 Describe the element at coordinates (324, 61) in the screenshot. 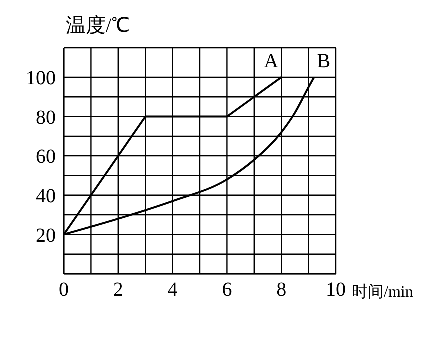

I see `series-label: B` at that location.